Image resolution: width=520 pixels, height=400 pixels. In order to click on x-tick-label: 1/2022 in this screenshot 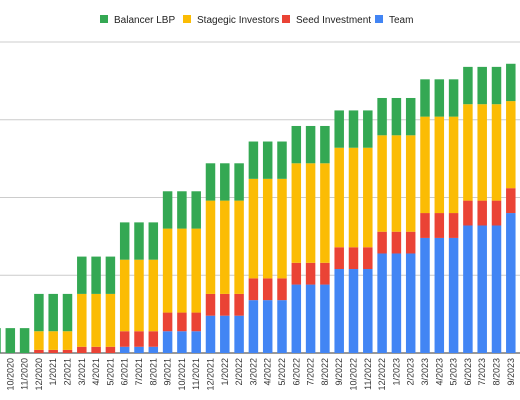, I will do `click(225, 372)`.